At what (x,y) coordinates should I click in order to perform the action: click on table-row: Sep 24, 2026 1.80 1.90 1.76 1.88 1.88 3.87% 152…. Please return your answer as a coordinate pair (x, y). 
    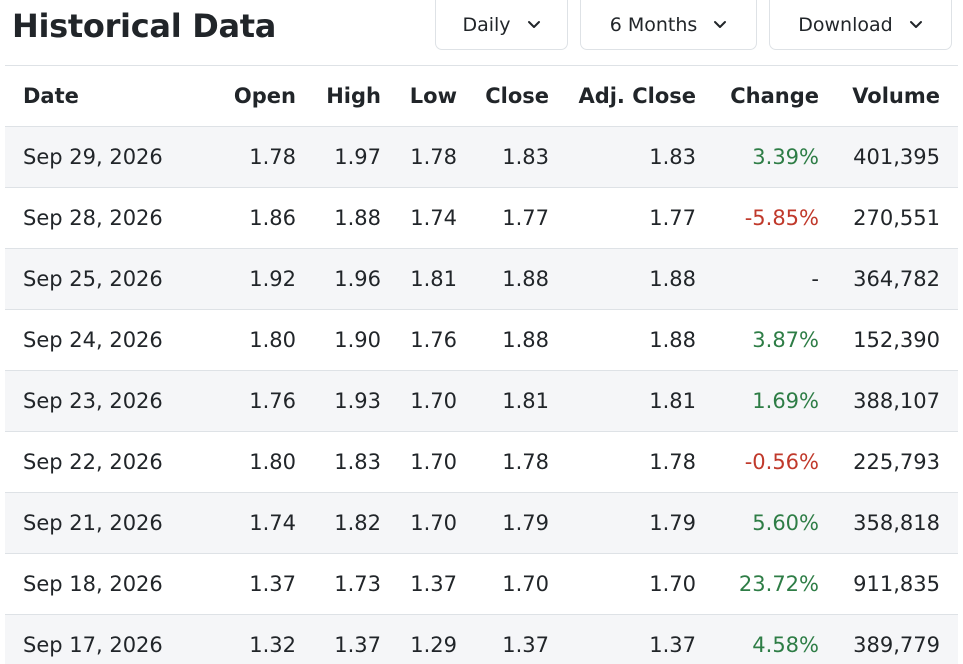
    Looking at the image, I should click on (481, 340).